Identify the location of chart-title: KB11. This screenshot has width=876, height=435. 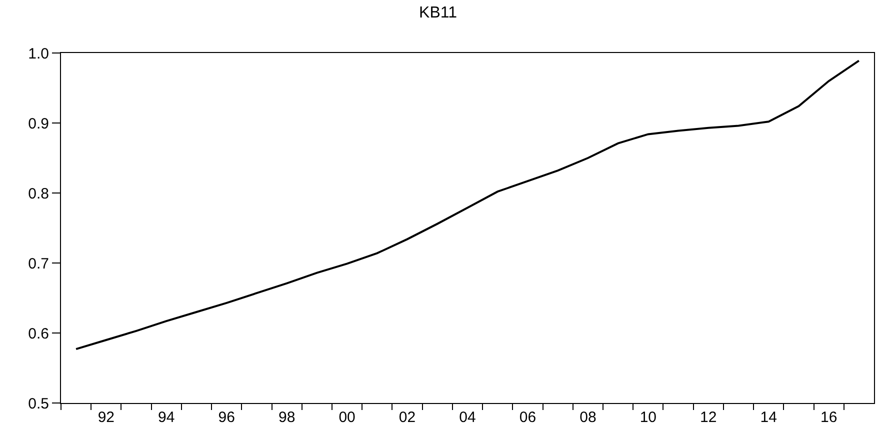
(438, 13).